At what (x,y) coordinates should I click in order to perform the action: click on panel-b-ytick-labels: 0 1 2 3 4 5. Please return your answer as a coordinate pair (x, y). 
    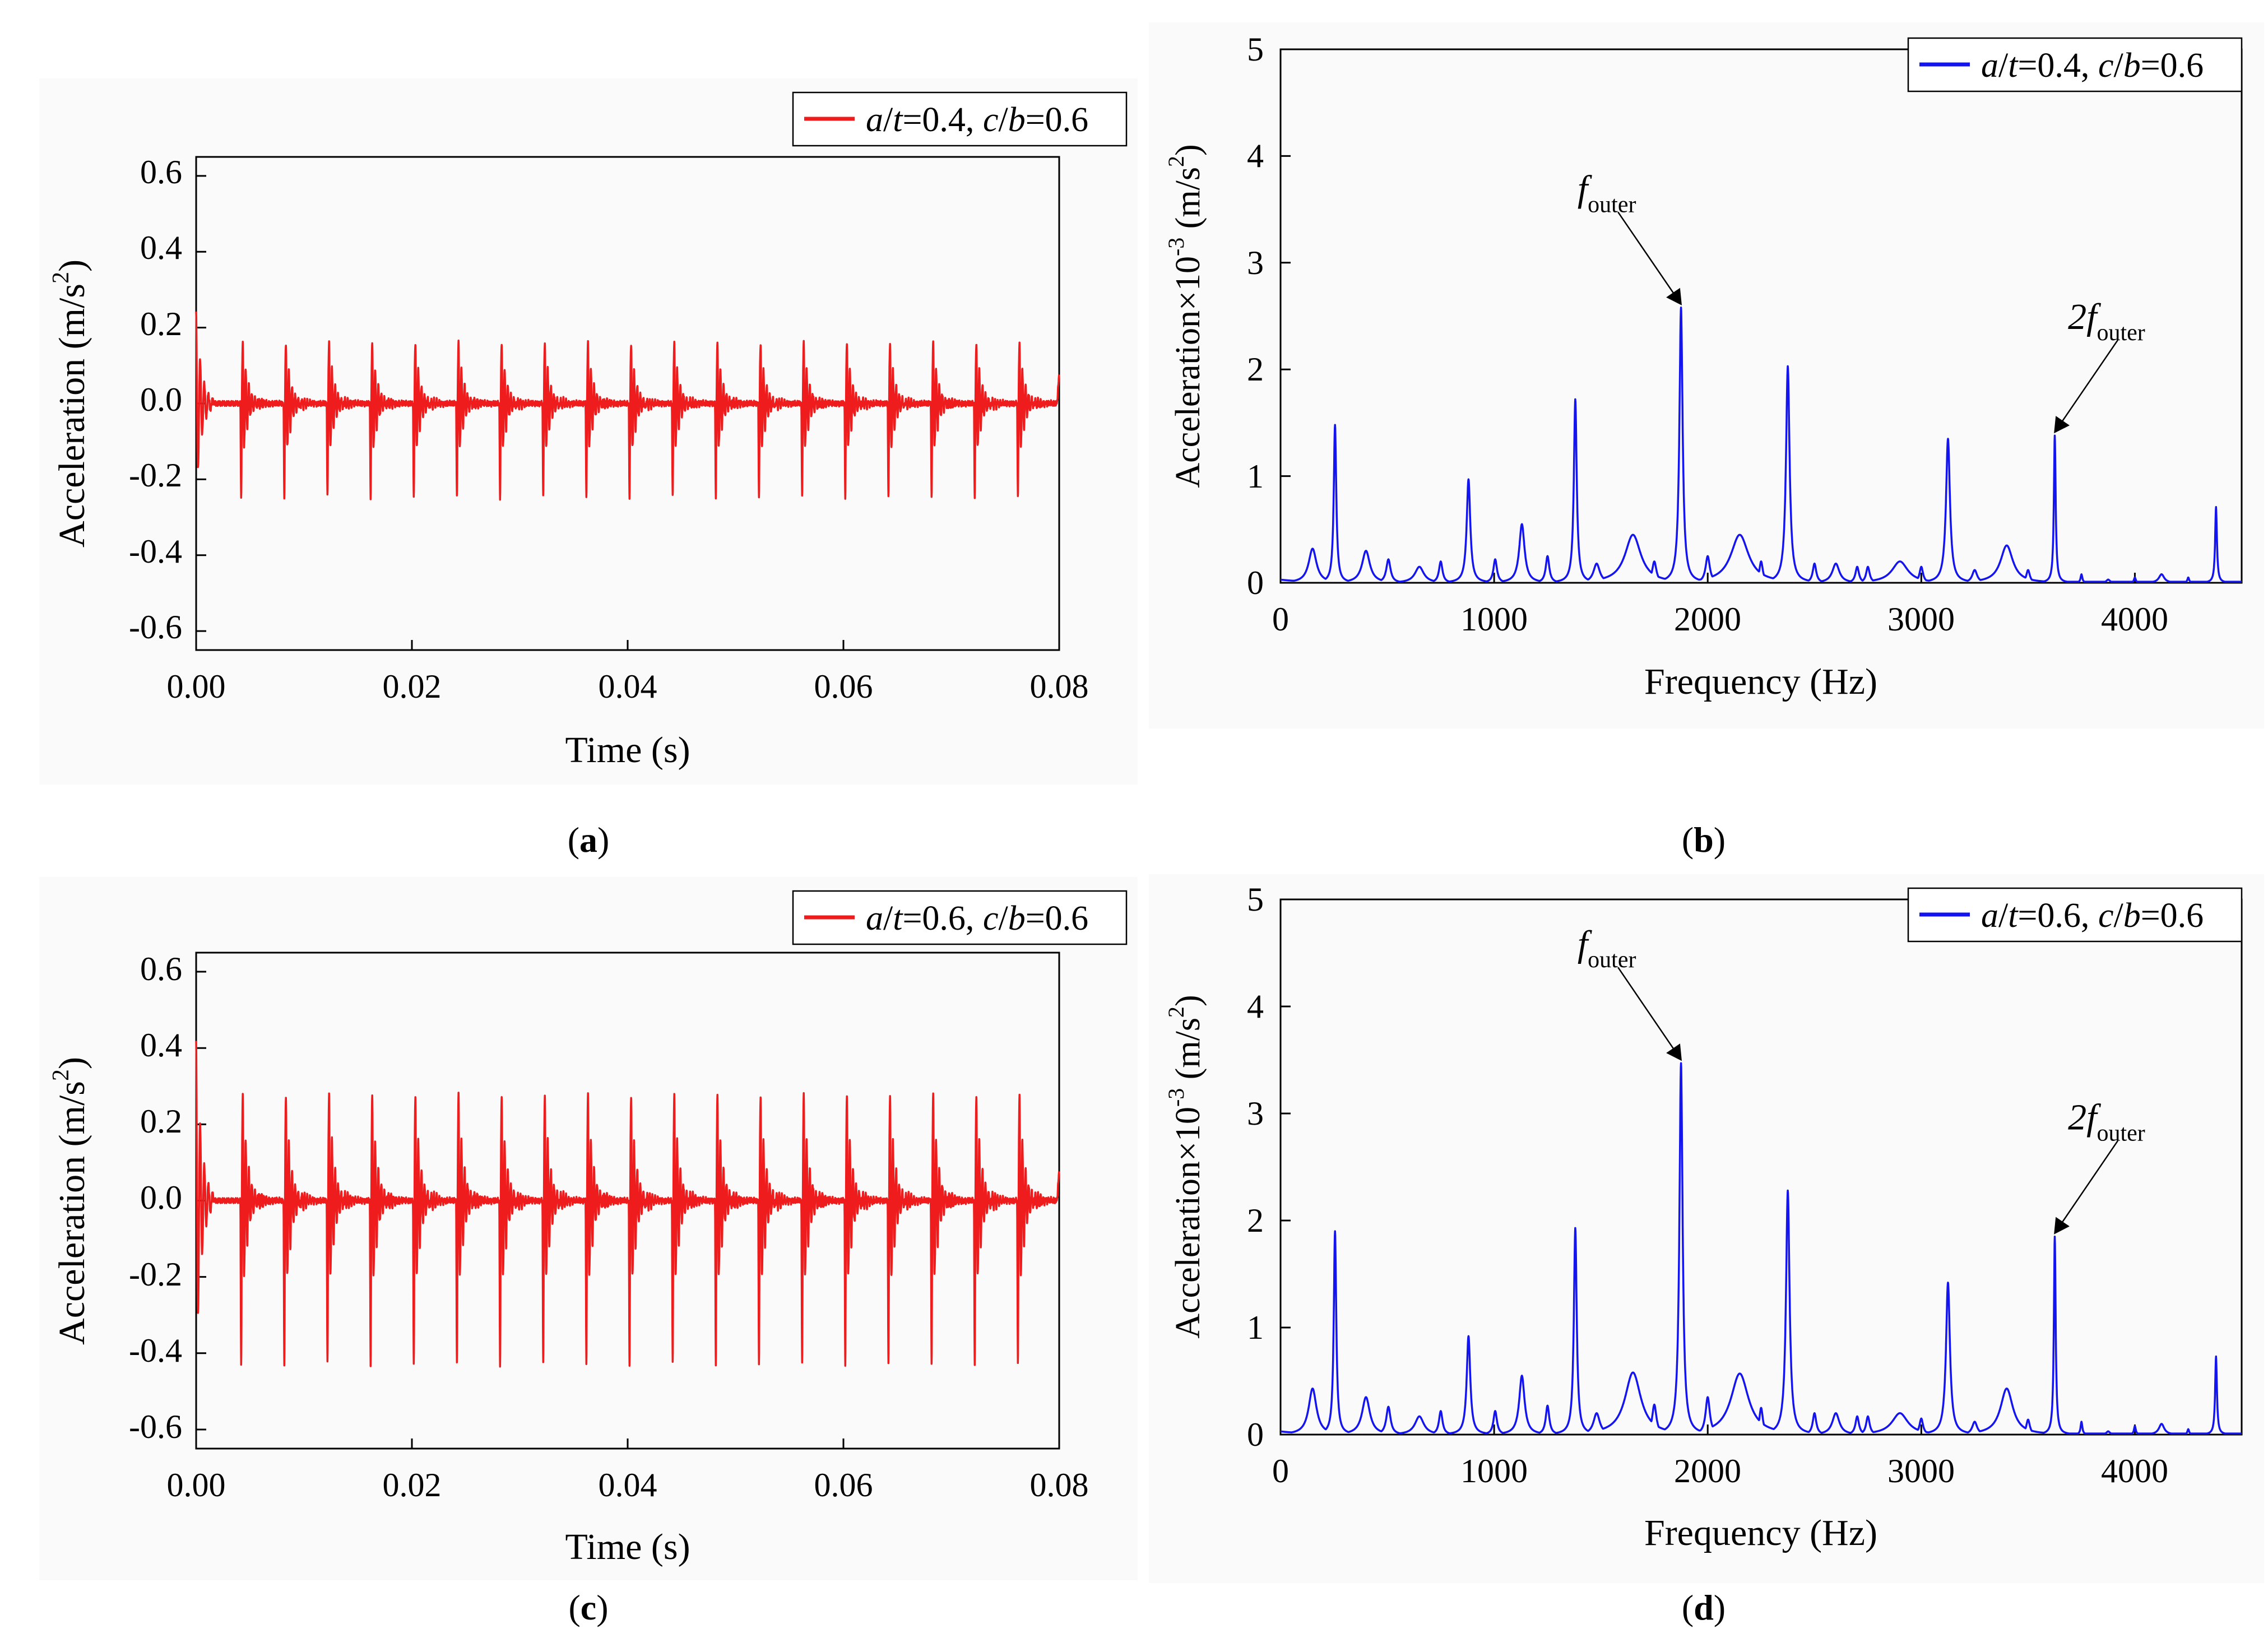
    Looking at the image, I should click on (1255, 316).